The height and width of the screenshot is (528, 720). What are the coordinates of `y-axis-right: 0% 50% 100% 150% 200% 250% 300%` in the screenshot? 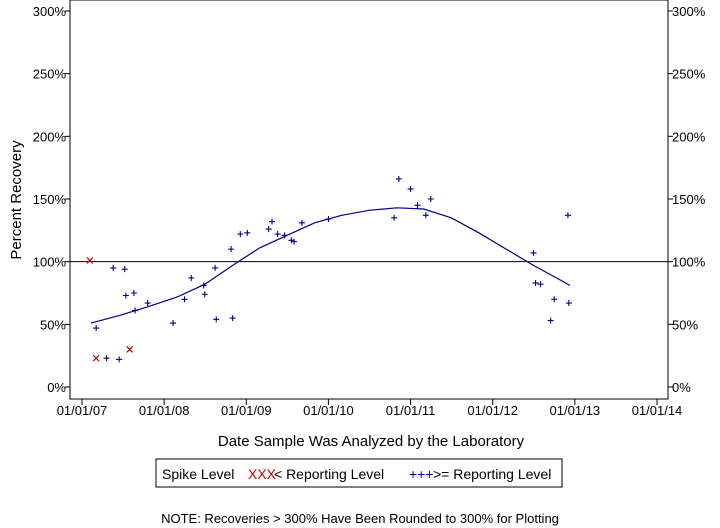 It's located at (687, 199).